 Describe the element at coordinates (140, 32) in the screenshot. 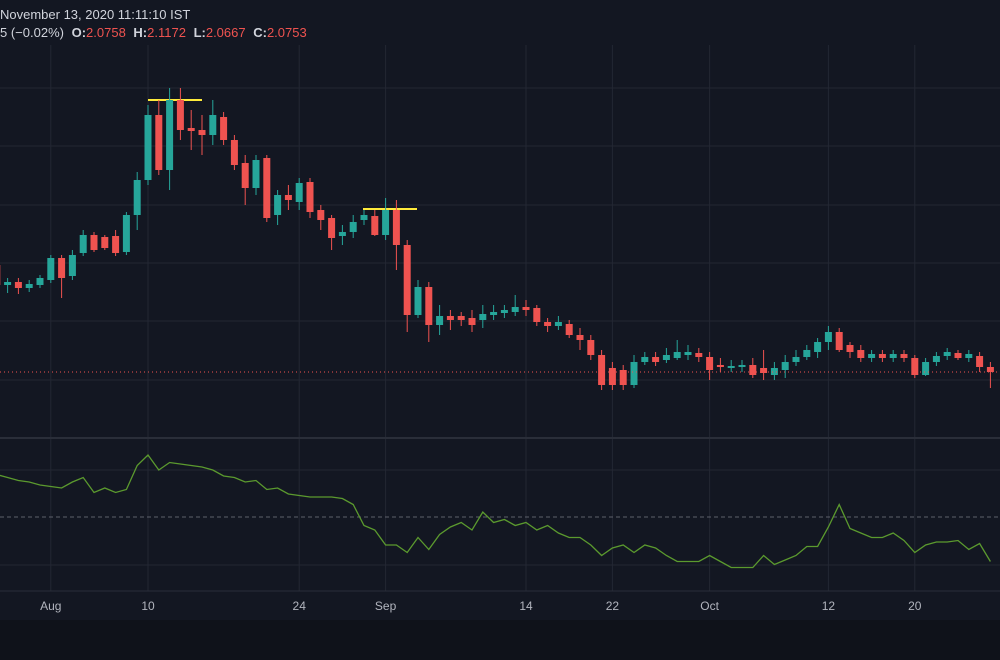

I see `ohlc-label: H:` at that location.